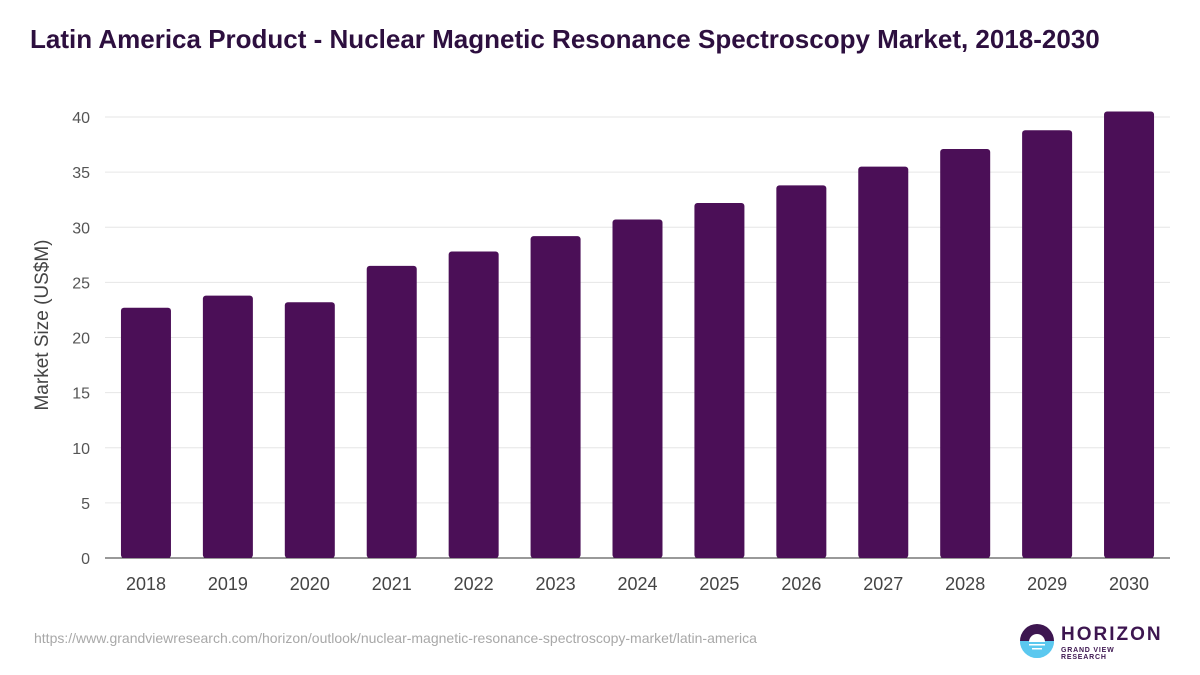  Describe the element at coordinates (228, 584) in the screenshot. I see `x-tick-label: 2019` at that location.